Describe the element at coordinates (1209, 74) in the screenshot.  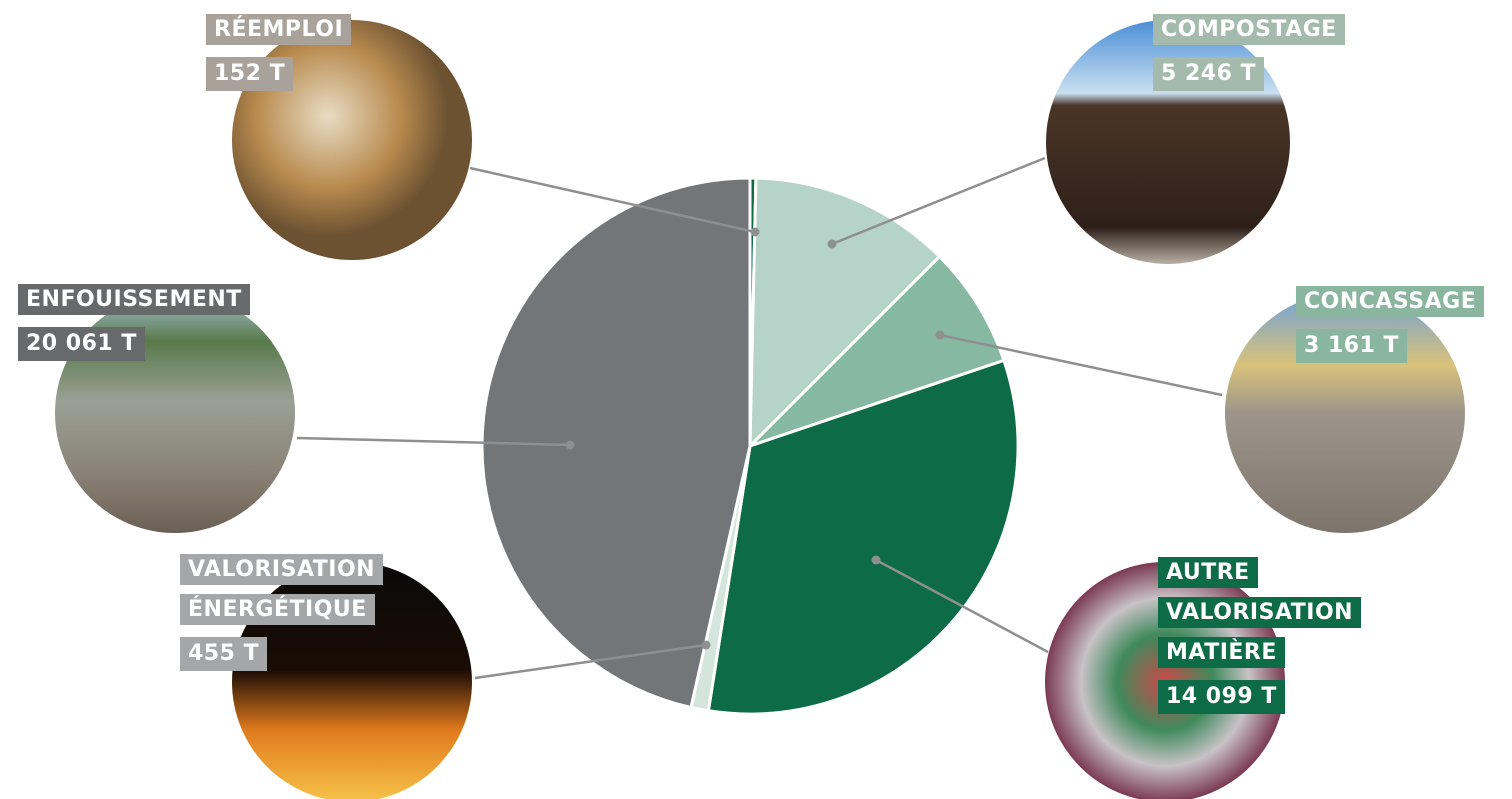
I see `value-label: 5 246 T` at that location.